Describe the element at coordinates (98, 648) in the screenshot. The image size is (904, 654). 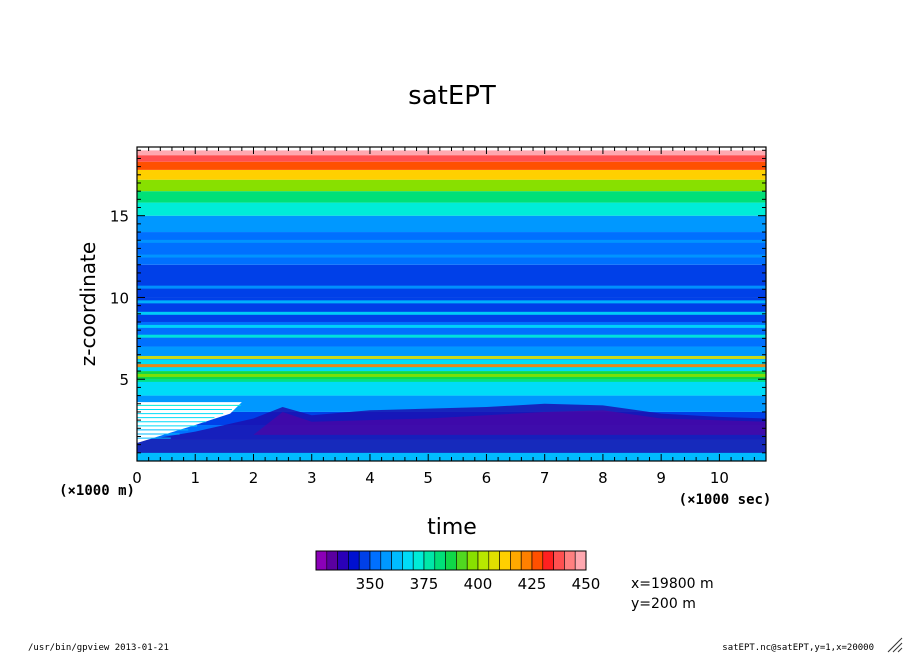
I see `footer-left: /usr/bin/gpview 2013-01-21` at that location.